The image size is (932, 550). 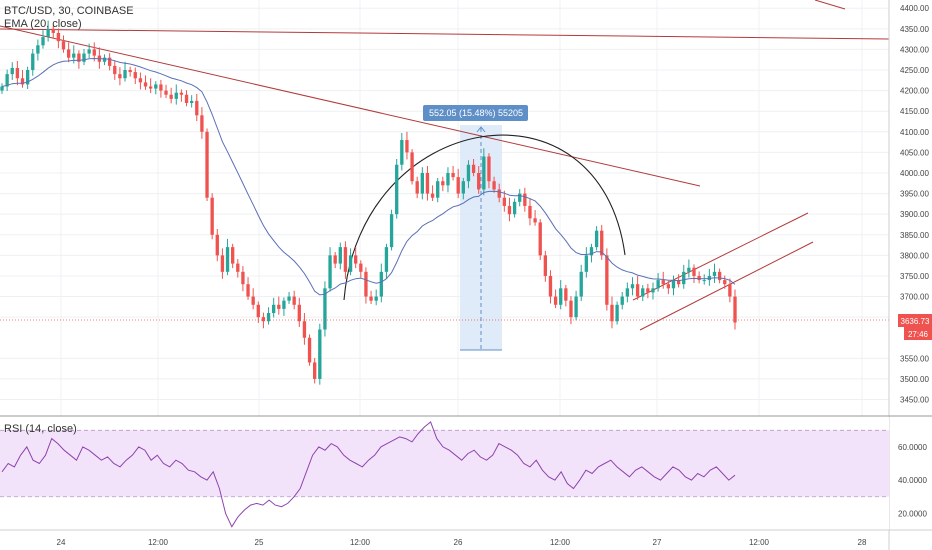 What do you see at coordinates (912, 513) in the screenshot?
I see `rsi-tick-label: 20.0000` at bounding box center [912, 513].